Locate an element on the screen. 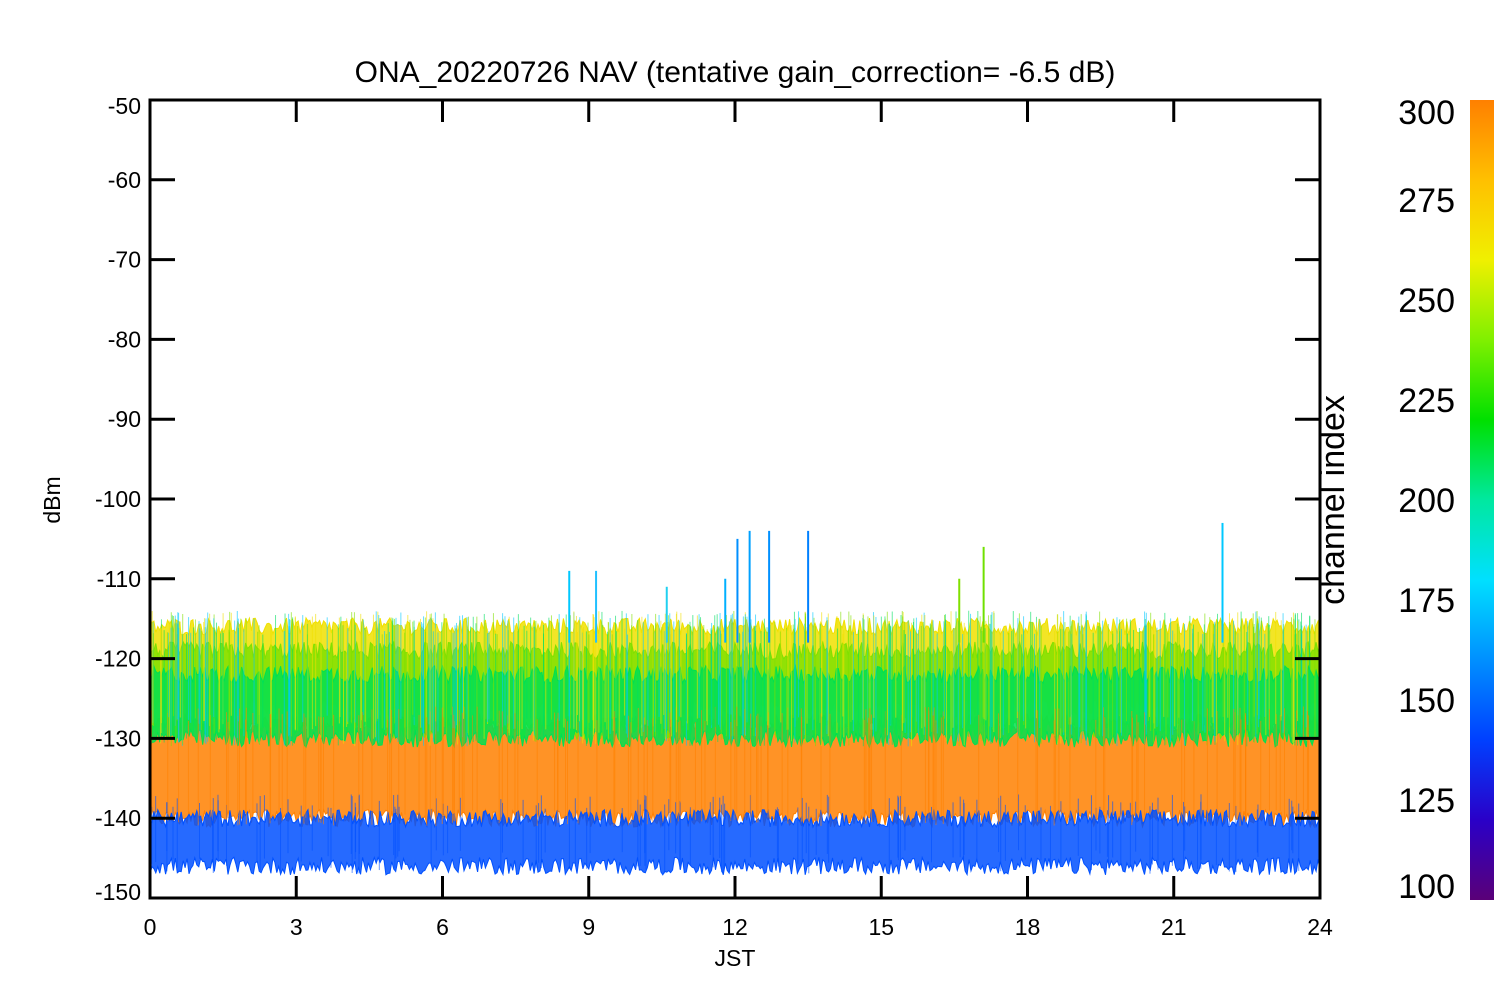 This screenshot has height=1000, width=1500. y-tick-label: -80 is located at coordinates (124, 339).